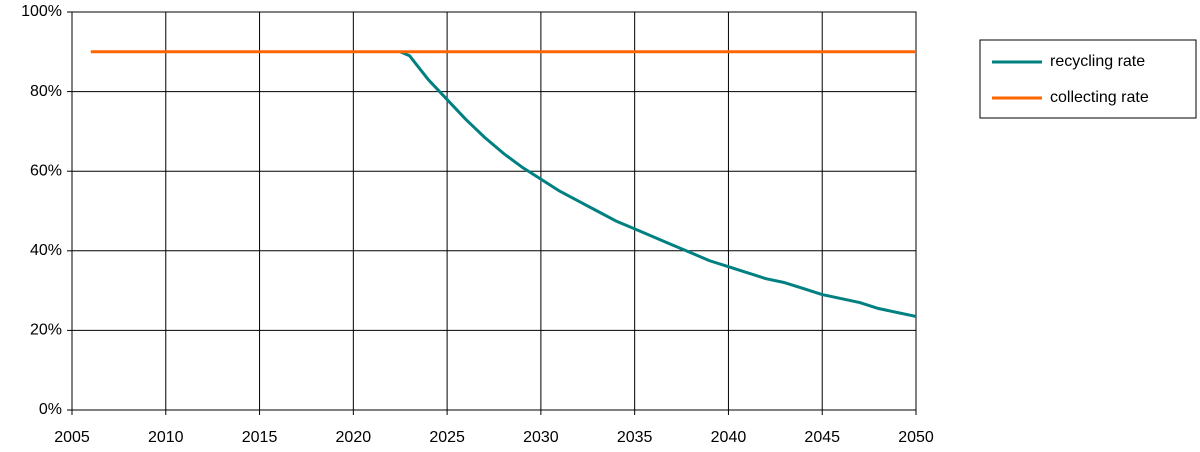  I want to click on x-tick-label: 2050, so click(916, 437).